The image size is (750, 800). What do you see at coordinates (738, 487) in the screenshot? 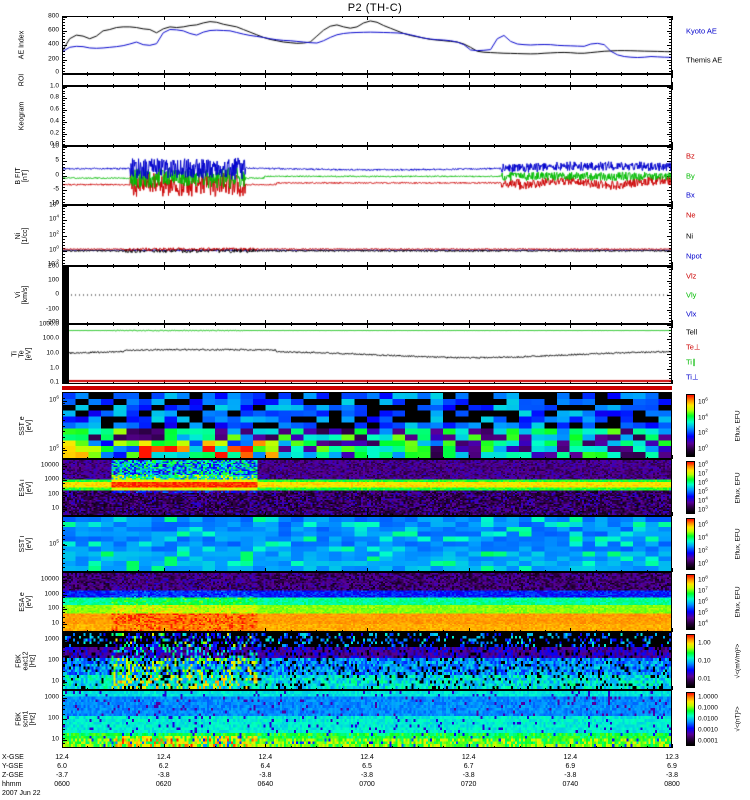
I see `colorbar-title-esa-i: Eflux, EFU` at bounding box center [738, 487].